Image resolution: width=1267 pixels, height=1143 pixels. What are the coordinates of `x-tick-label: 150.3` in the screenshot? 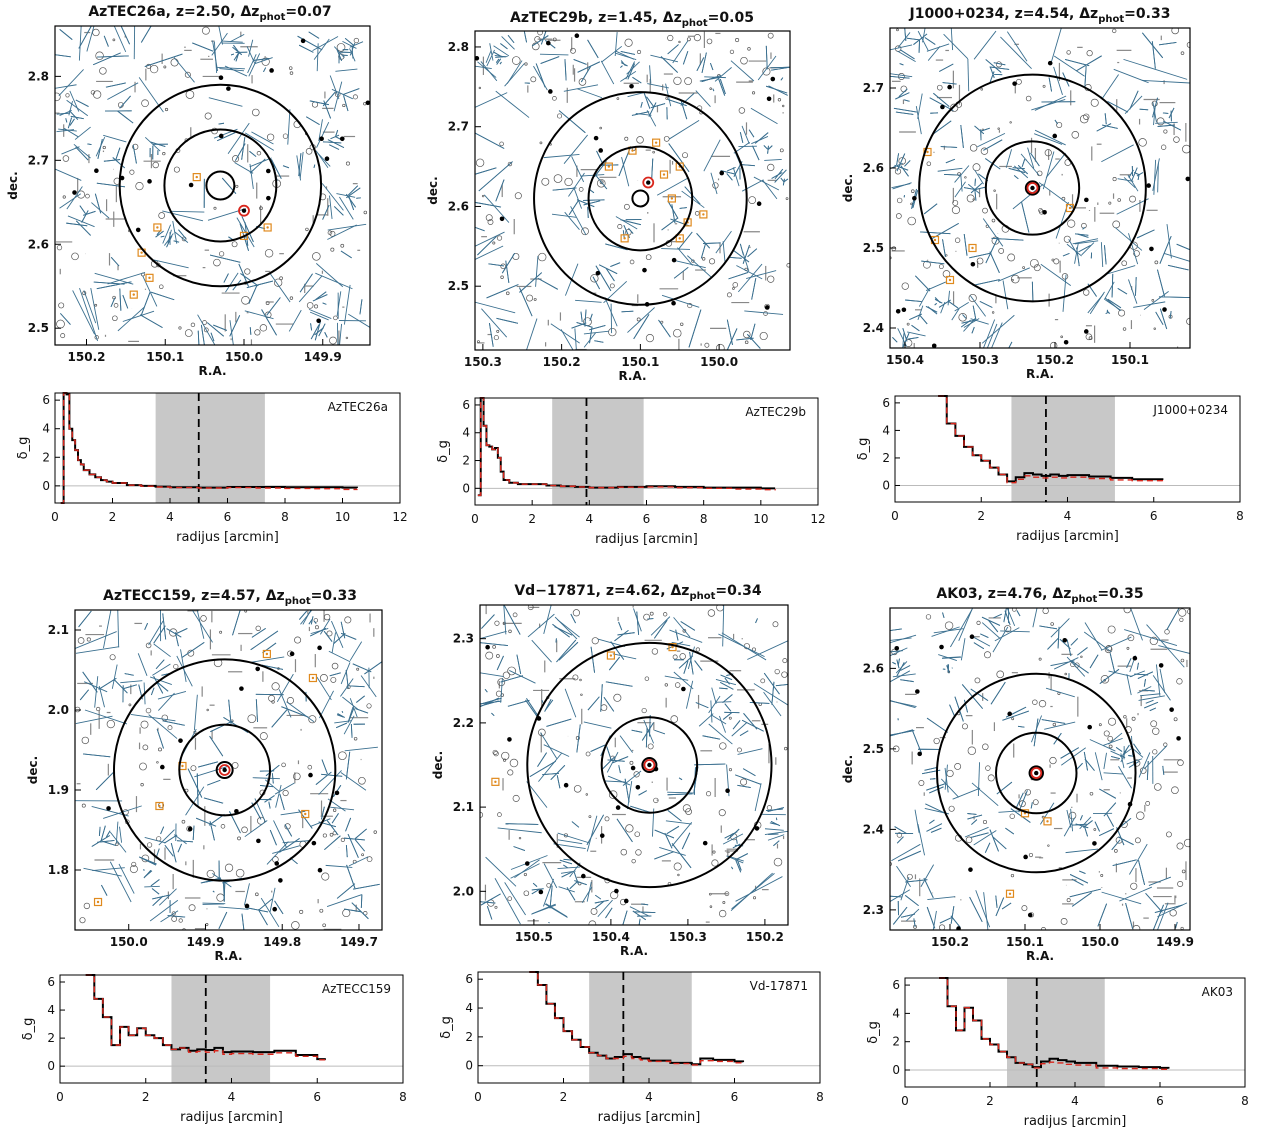 It's located at (688, 937).